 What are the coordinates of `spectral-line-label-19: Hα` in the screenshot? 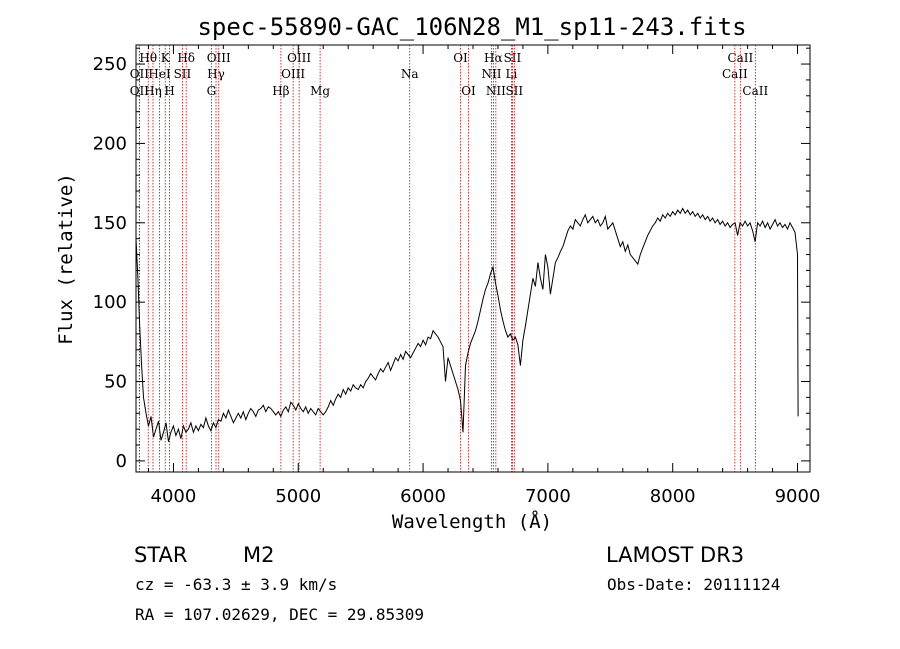 It's located at (493, 58).